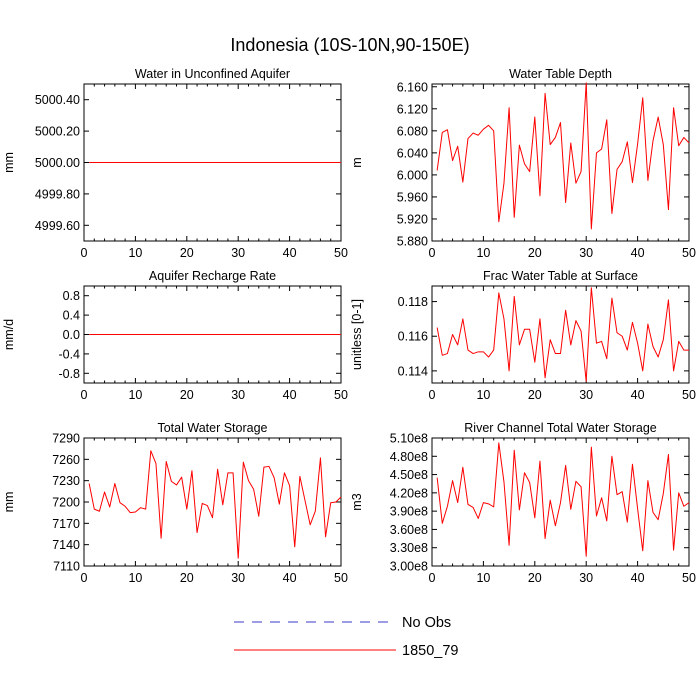  I want to click on y-tick-label: 0.0, so click(71, 335).